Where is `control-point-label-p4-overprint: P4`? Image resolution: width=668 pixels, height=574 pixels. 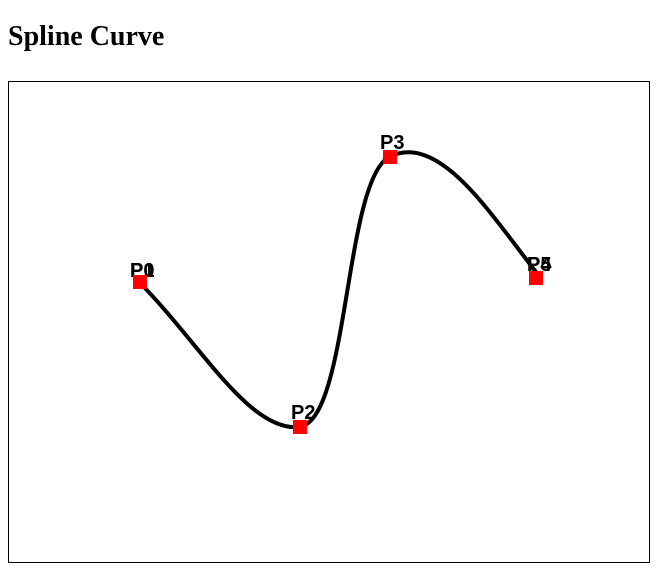
control-point-label-p4-overprint: P4 is located at coordinates (539, 265).